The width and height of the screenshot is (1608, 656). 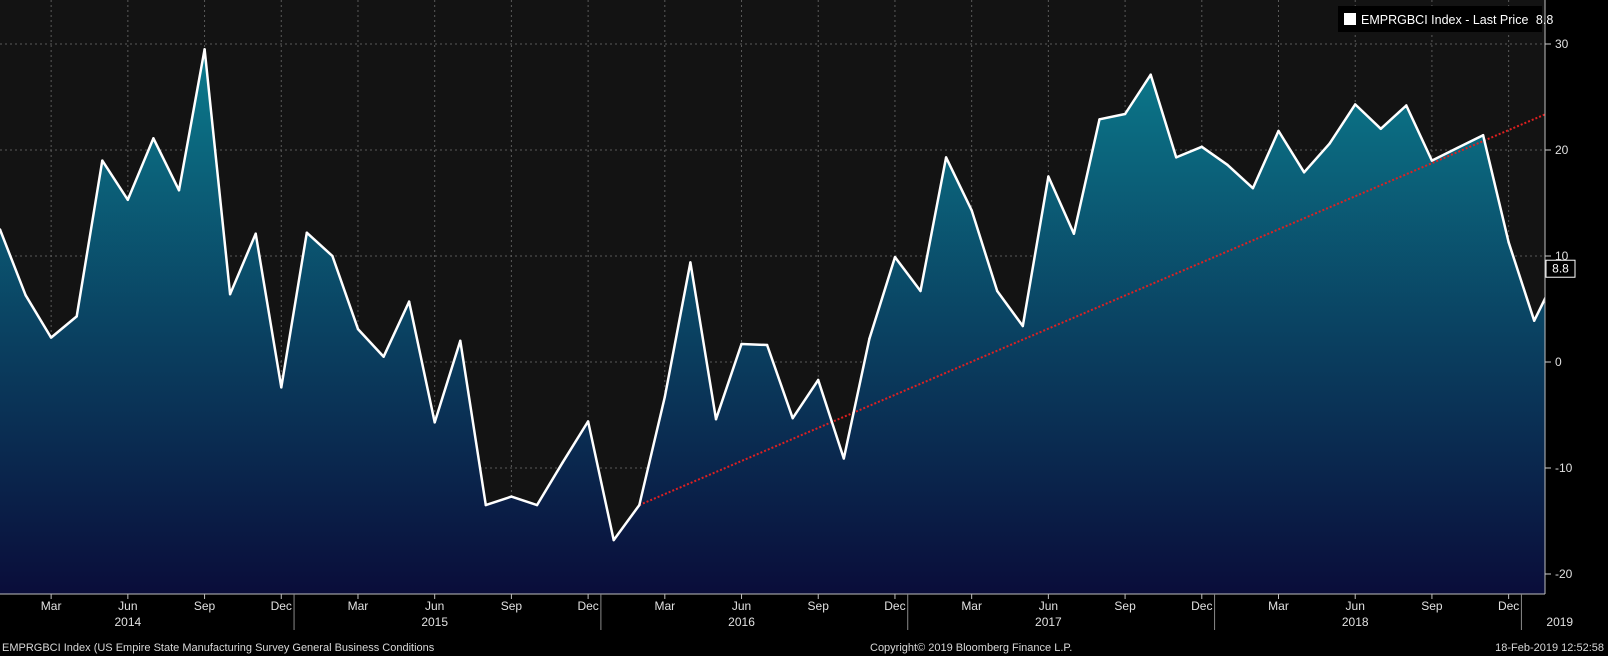 What do you see at coordinates (434, 622) in the screenshot?
I see `x-year-label: 2015` at bounding box center [434, 622].